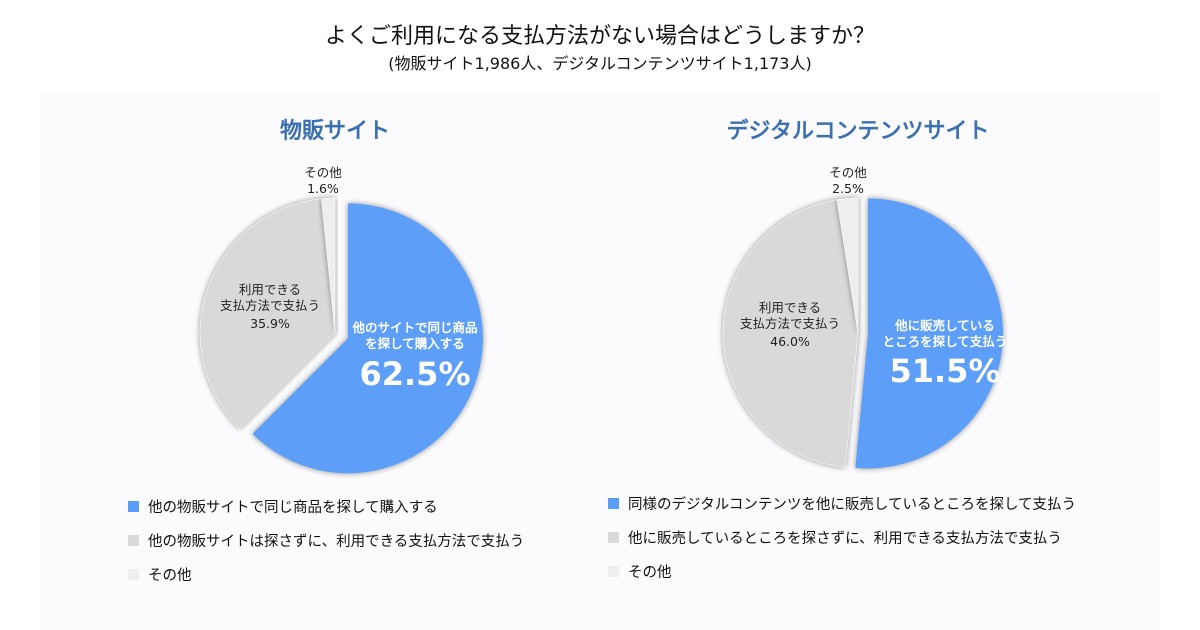 This screenshot has width=1200, height=630. I want to click on chart-2-pie, so click(862, 333).